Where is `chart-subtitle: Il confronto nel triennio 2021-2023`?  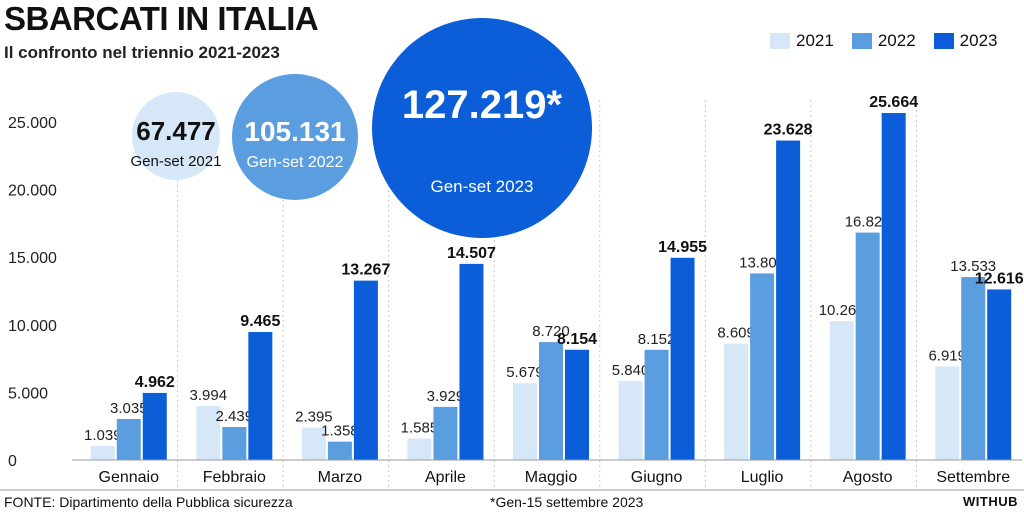
chart-subtitle: Il confronto nel triennio 2021-2023 is located at coordinates (142, 52).